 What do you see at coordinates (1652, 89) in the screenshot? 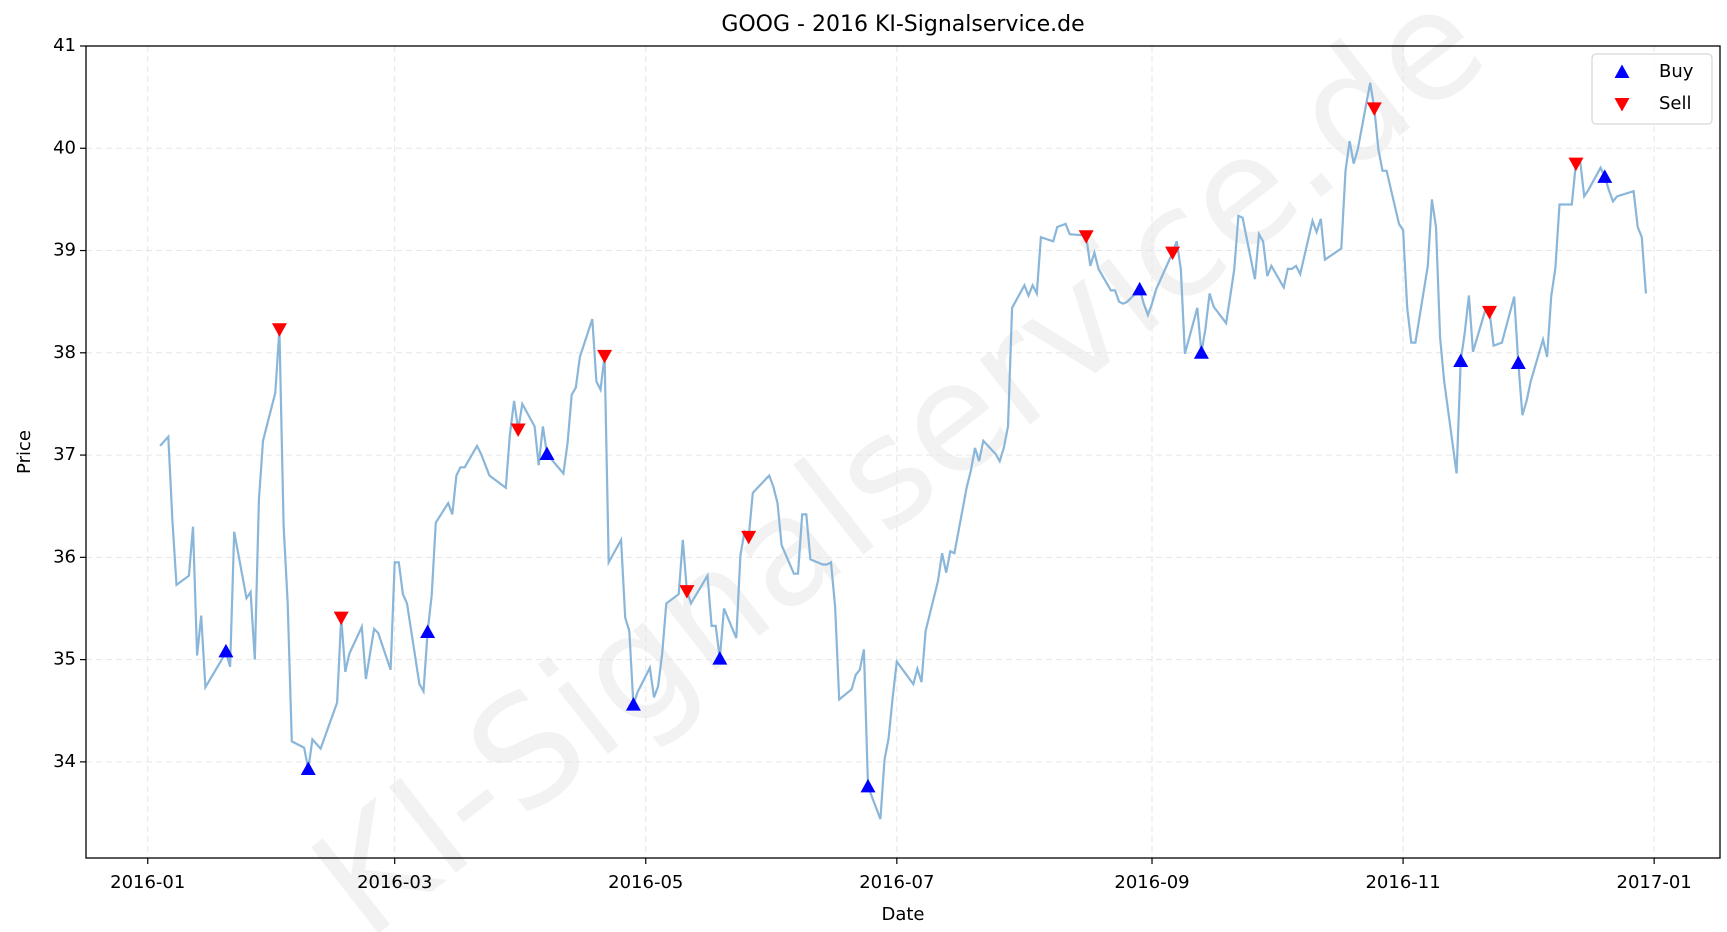
I see `legend-box` at bounding box center [1652, 89].